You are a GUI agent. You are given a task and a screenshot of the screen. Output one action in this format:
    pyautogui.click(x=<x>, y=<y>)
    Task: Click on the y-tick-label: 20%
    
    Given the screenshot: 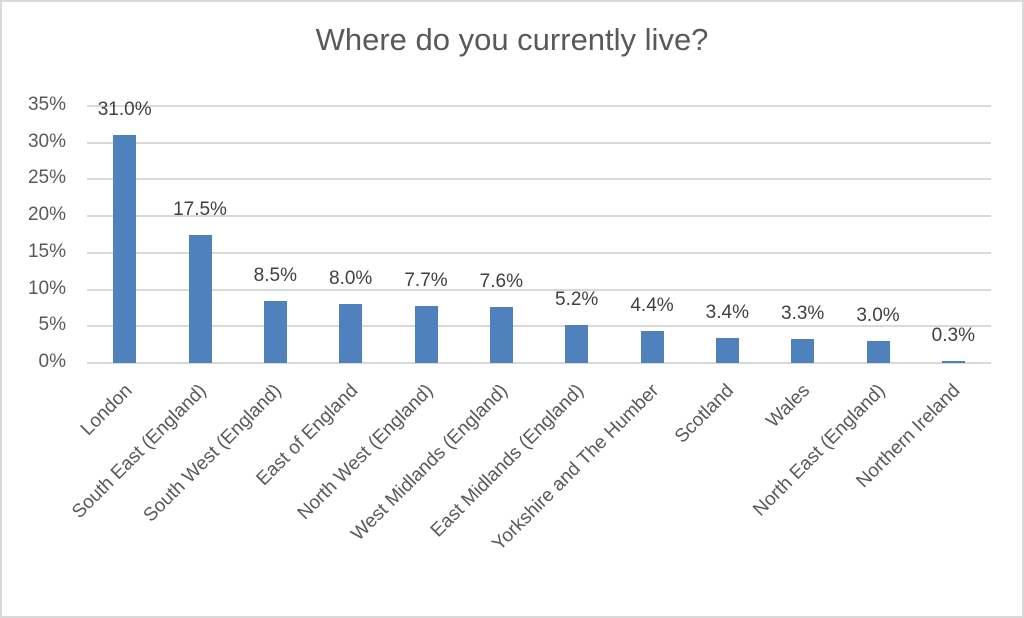 What is the action you would take?
    pyautogui.click(x=46, y=215)
    